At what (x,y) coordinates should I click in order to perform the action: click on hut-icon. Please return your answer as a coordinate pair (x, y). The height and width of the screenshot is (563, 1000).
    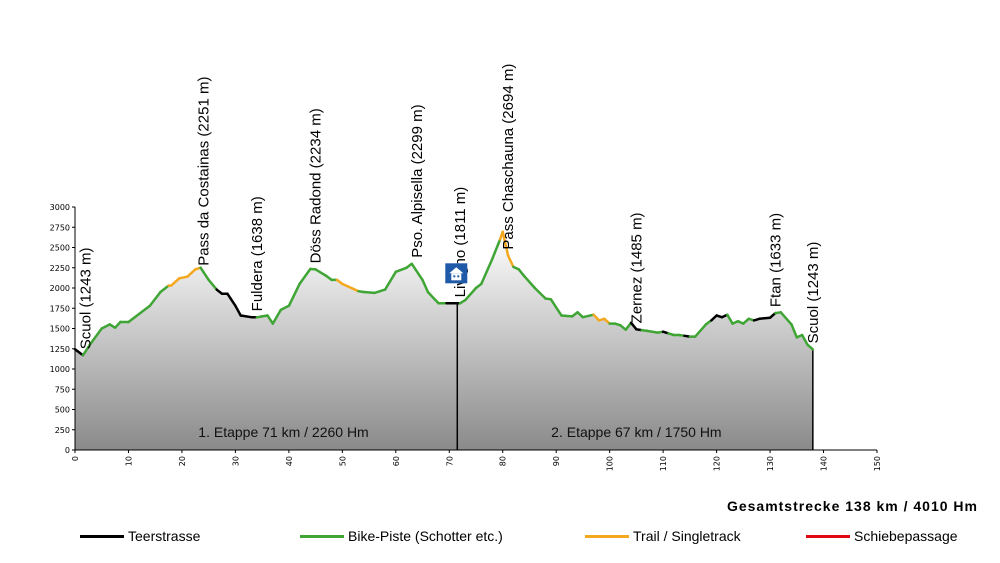
    Looking at the image, I should click on (456, 273).